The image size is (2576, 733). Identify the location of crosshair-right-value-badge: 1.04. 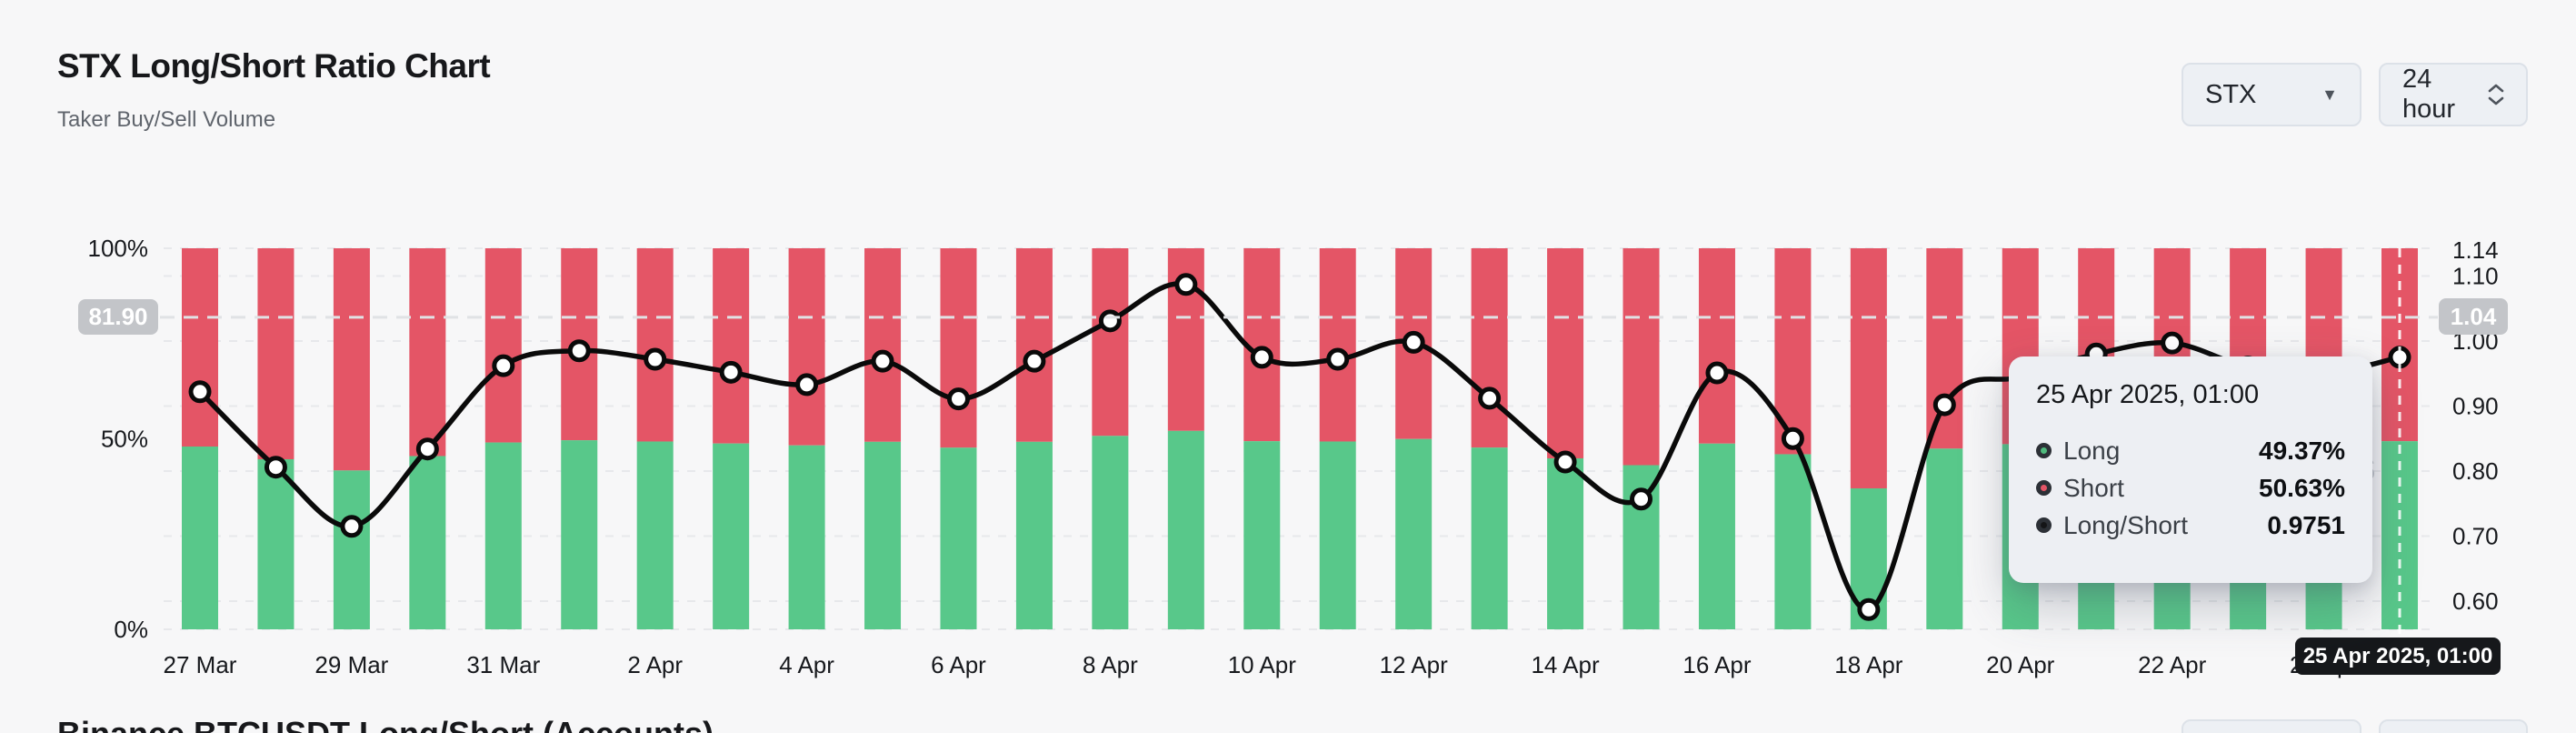
(2473, 316).